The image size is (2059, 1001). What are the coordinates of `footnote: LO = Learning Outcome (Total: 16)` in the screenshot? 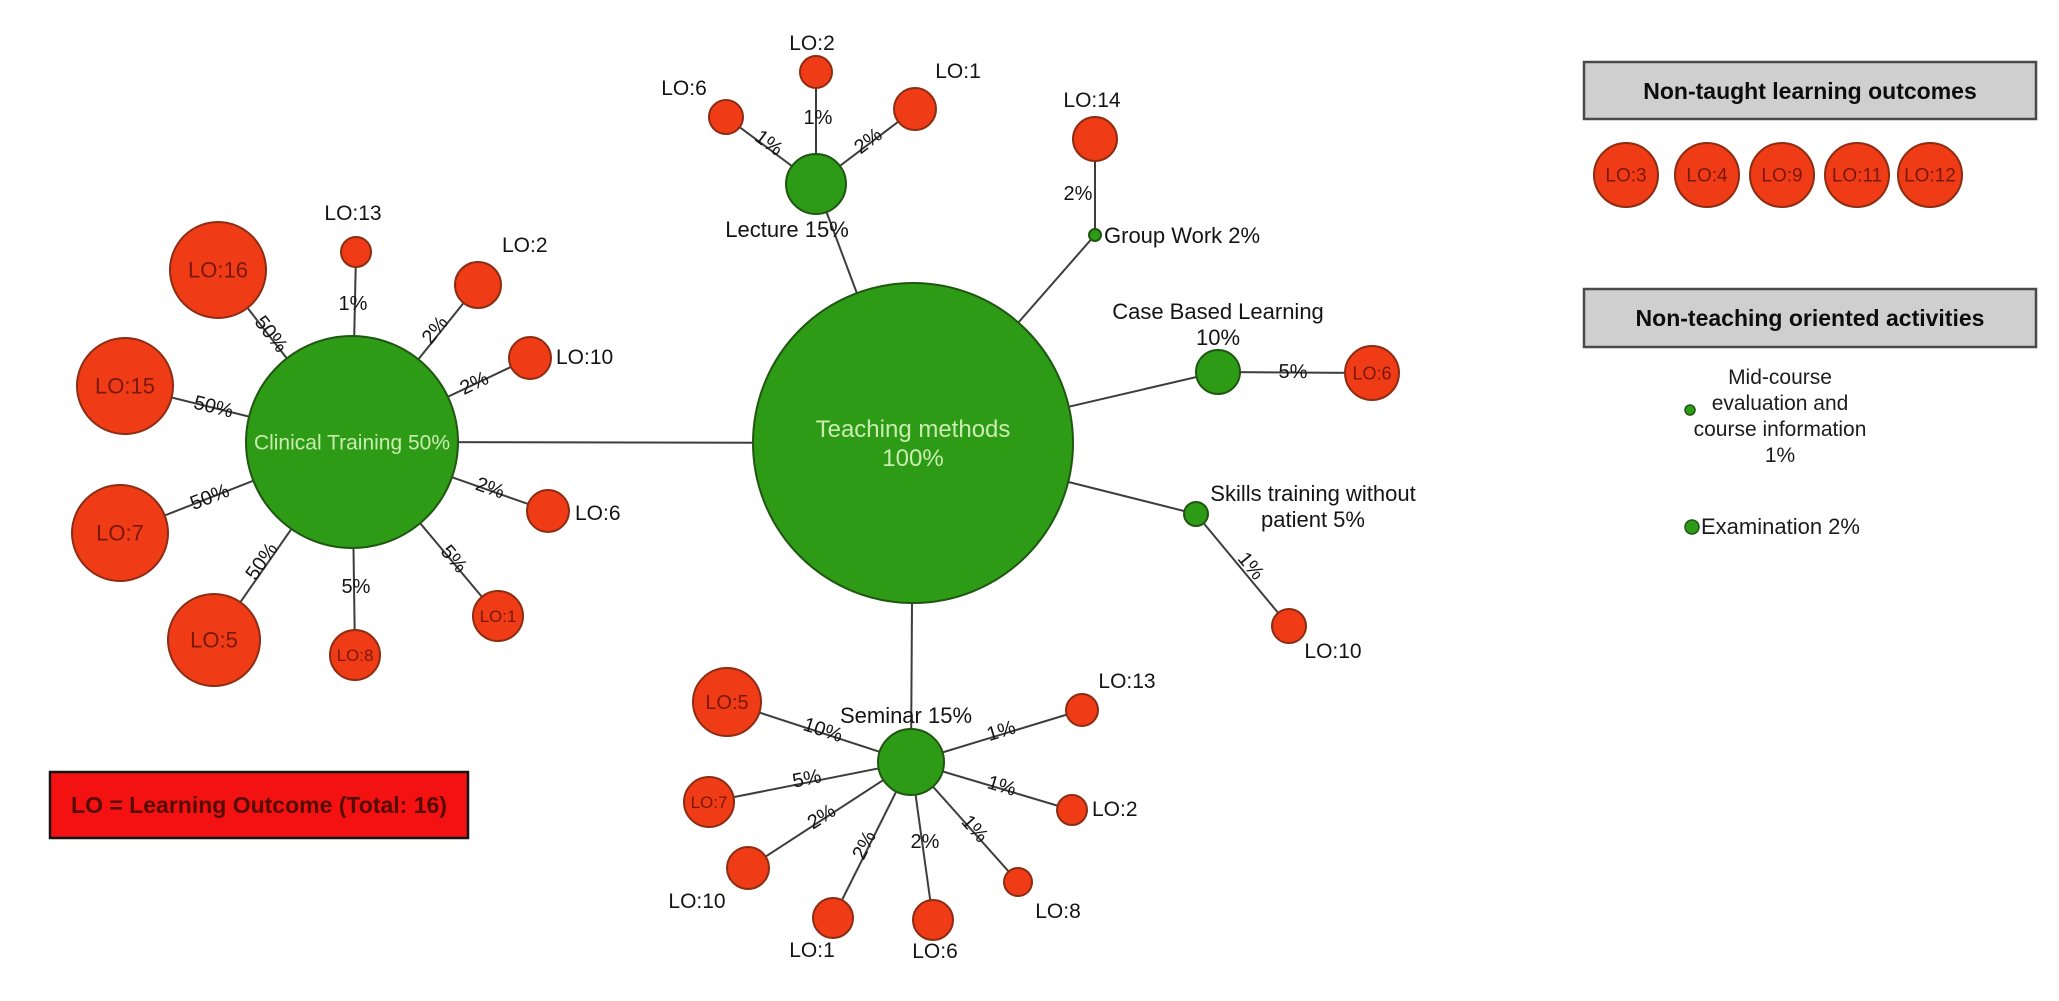 It's located at (259, 805).